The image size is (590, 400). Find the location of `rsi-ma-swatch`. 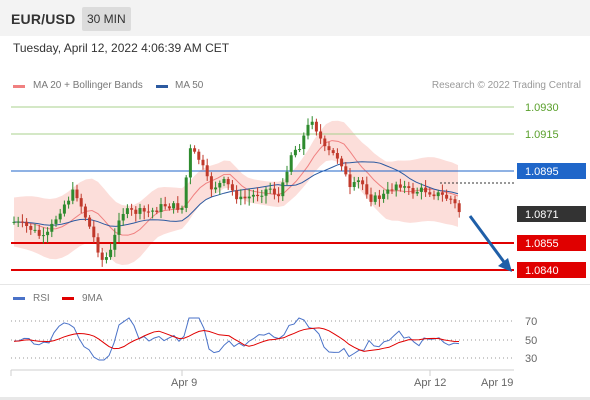

rsi-ma-swatch is located at coordinates (68, 298).